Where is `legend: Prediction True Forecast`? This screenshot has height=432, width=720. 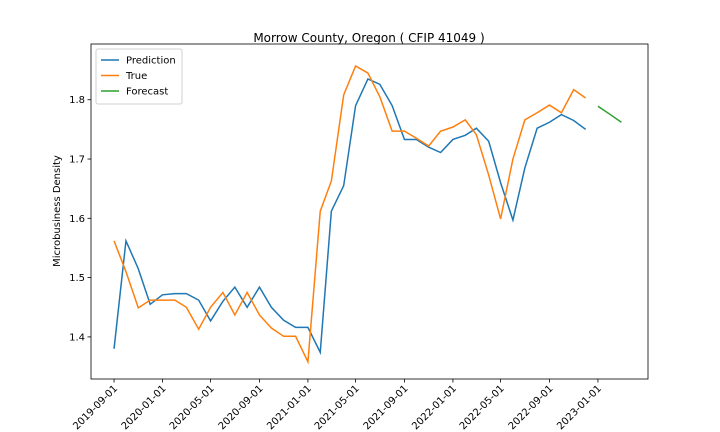
legend: Prediction True Forecast is located at coordinates (139, 76).